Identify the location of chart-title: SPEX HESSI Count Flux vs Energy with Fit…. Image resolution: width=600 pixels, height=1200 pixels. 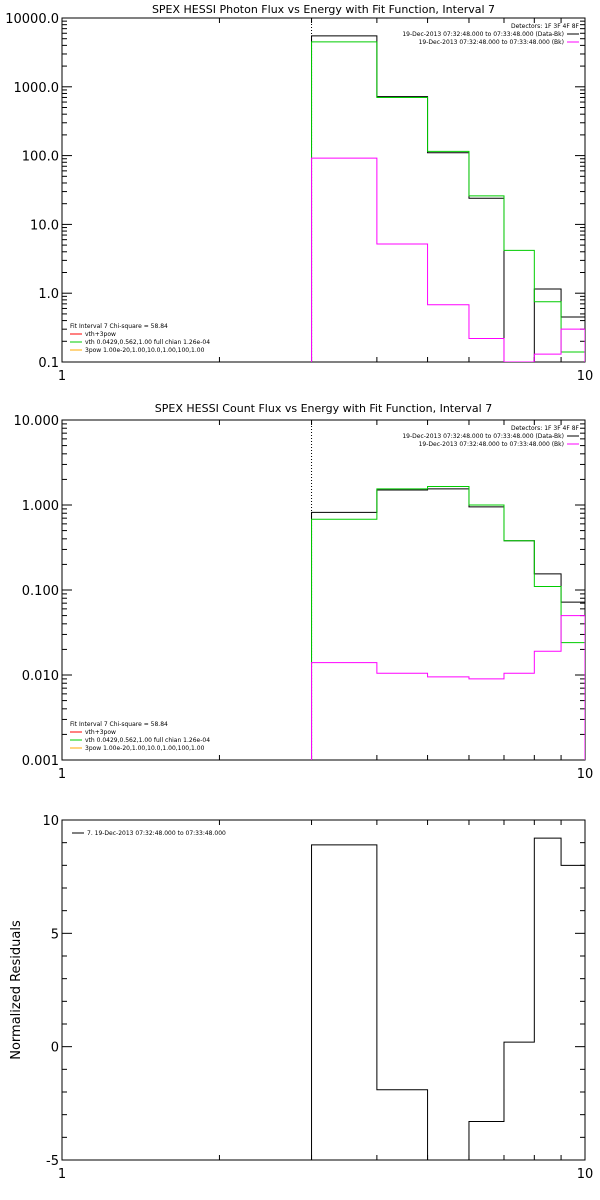
(323, 408).